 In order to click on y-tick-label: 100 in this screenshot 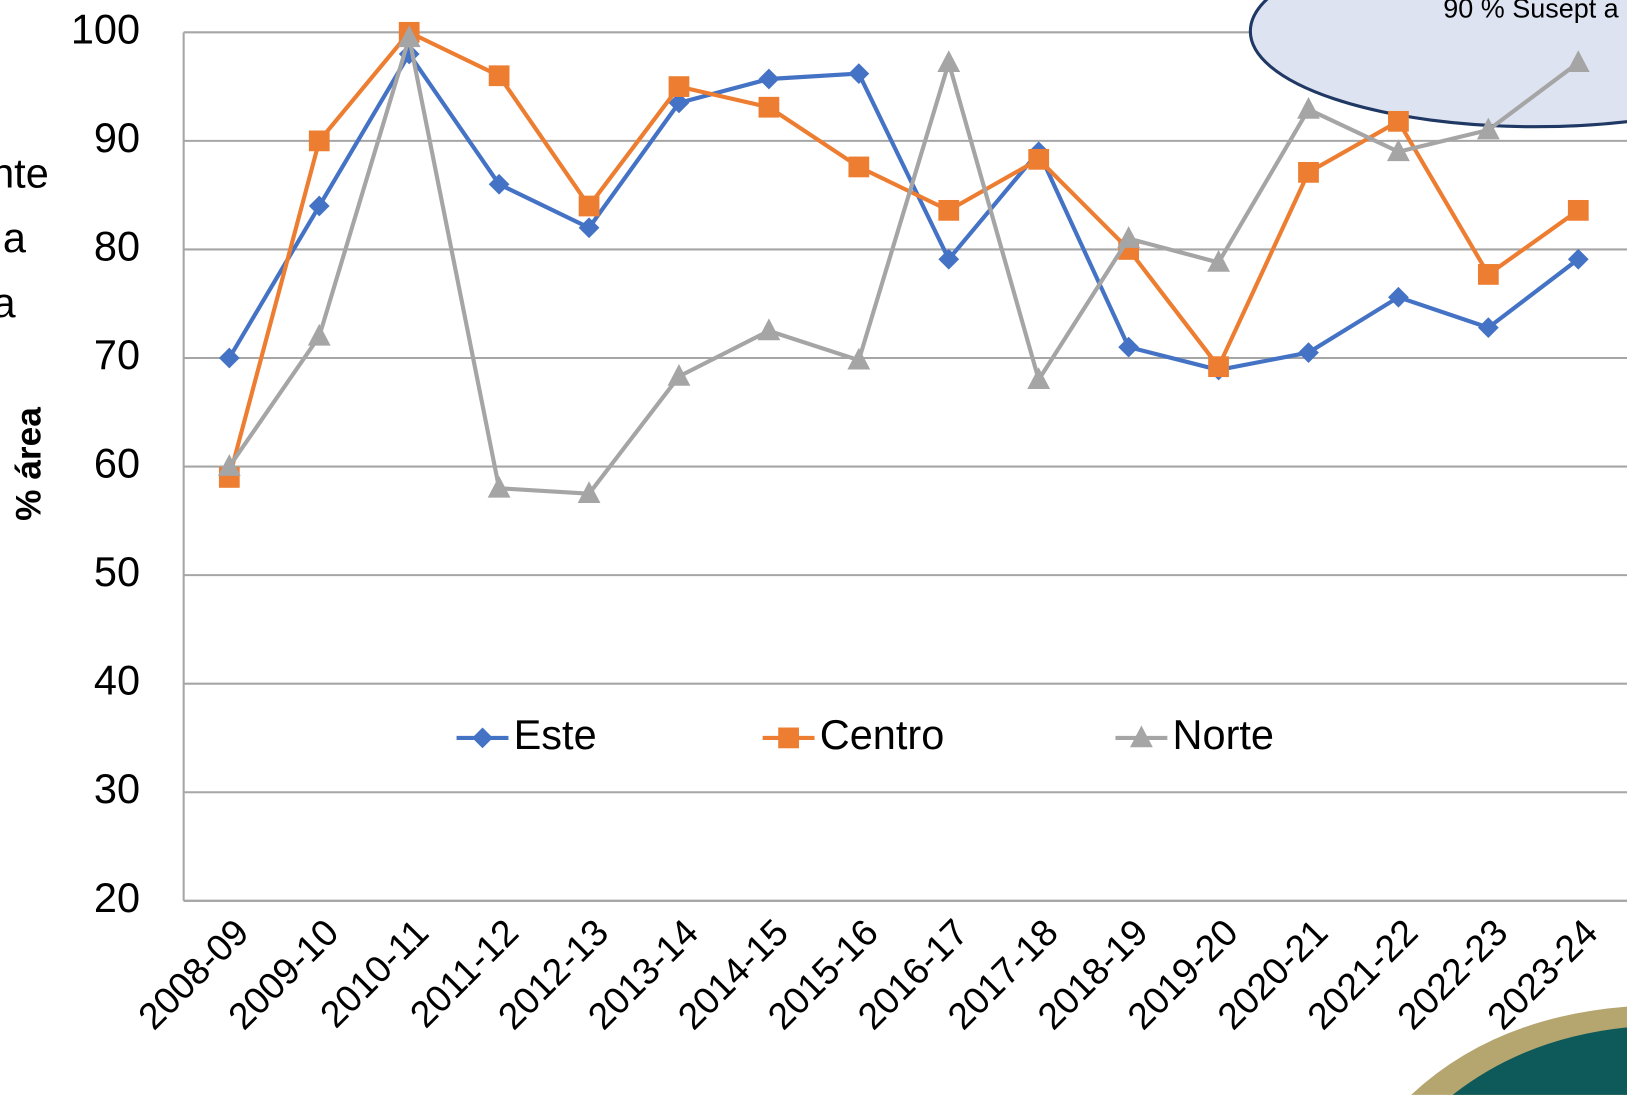, I will do `click(105, 28)`.